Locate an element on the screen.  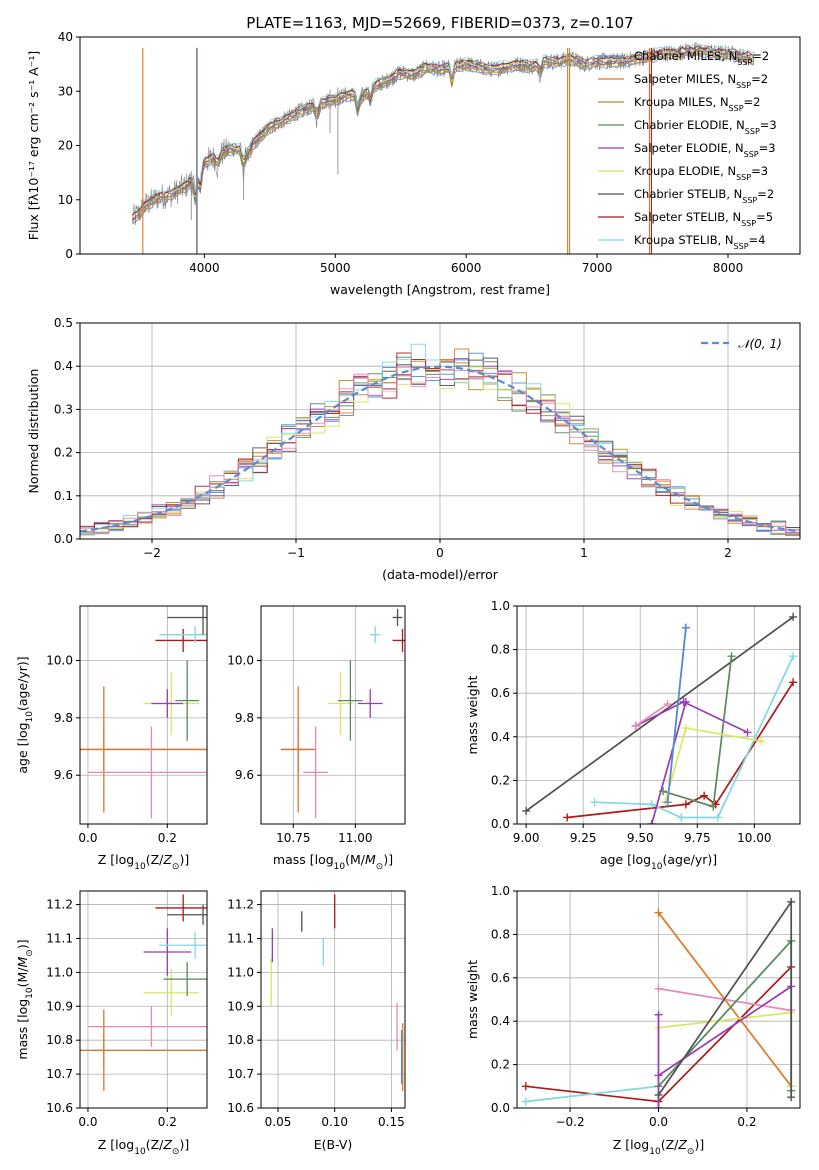
x-tick-label: 8000 is located at coordinates (728, 268).